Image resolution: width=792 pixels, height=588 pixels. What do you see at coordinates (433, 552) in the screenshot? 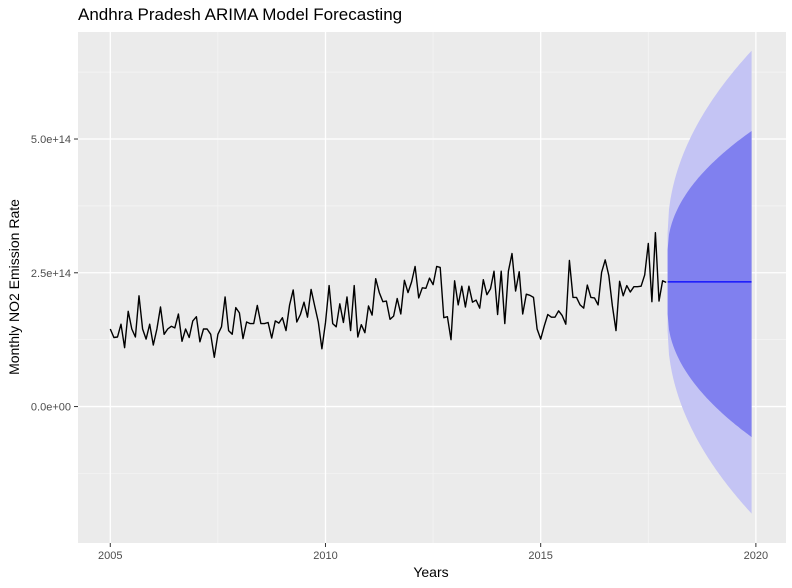
I see `x-axis: 2005 2010 2015 2020` at bounding box center [433, 552].